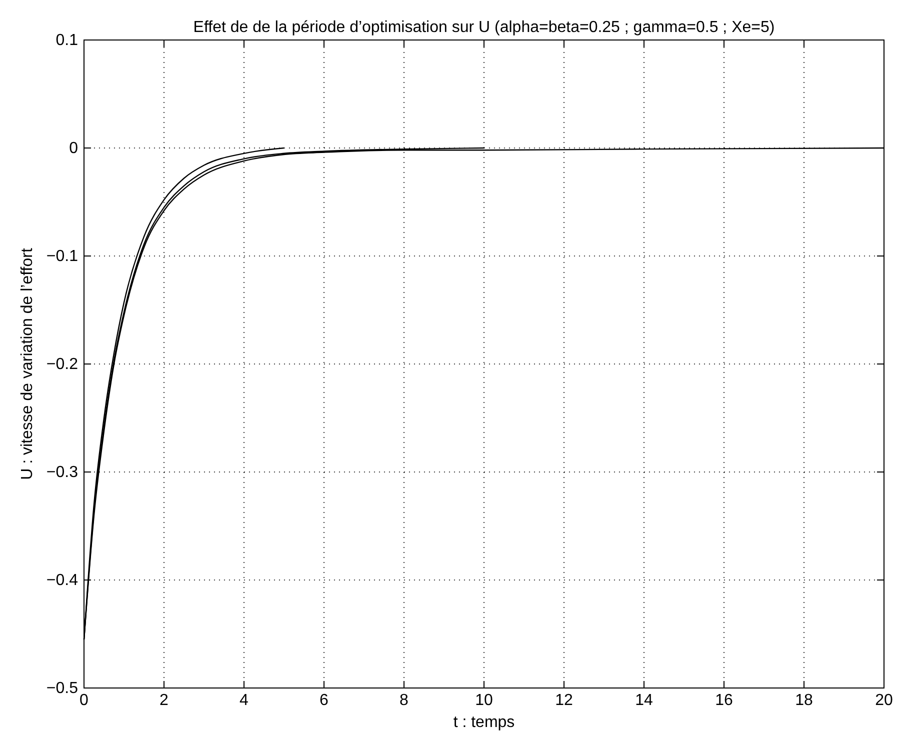 The width and height of the screenshot is (901, 732). What do you see at coordinates (484, 700) in the screenshot?
I see `x-tick-label: 10` at bounding box center [484, 700].